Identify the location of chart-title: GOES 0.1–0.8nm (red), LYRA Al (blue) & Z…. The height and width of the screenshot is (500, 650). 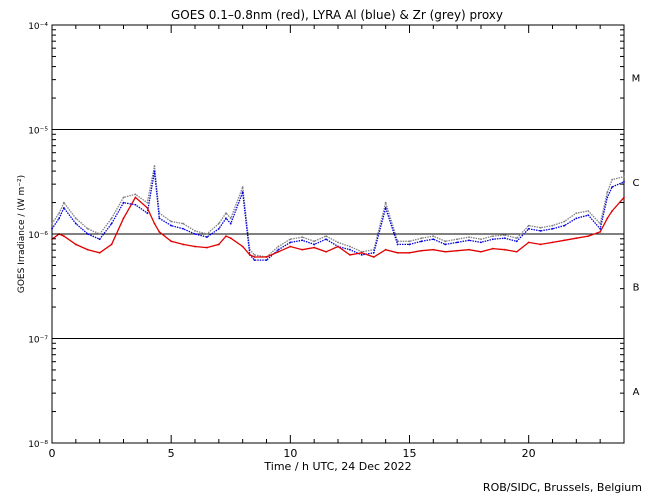
(337, 15).